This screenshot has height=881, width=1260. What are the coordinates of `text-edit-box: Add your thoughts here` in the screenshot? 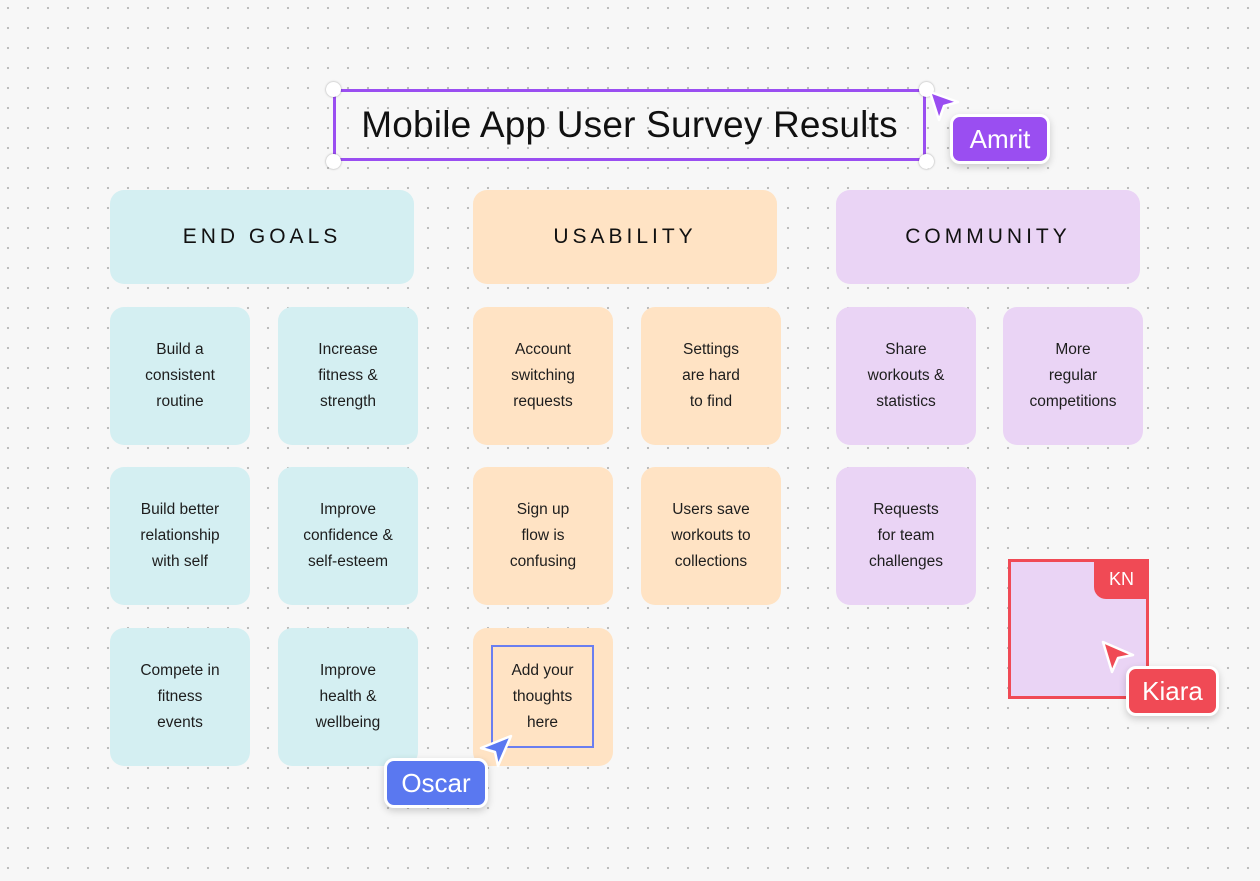 It's located at (542, 696).